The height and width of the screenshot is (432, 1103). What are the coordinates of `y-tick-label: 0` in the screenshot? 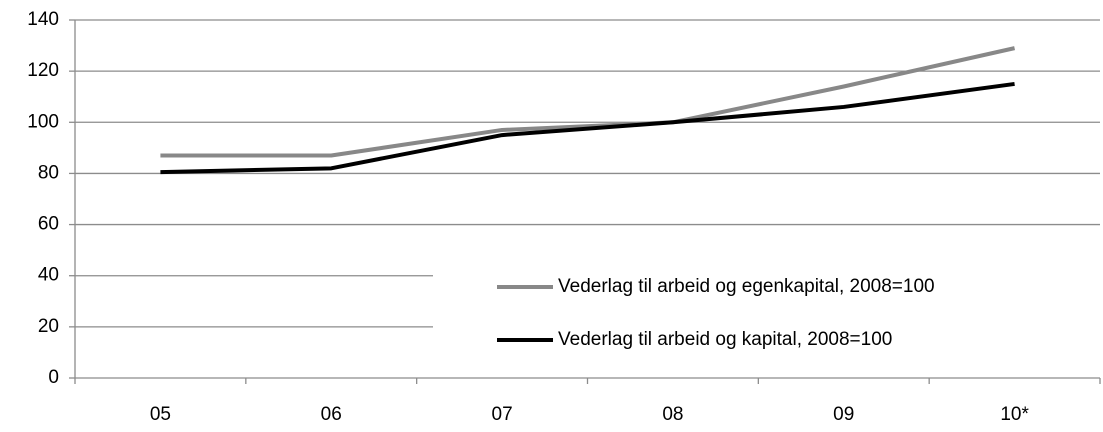 It's located at (53, 377).